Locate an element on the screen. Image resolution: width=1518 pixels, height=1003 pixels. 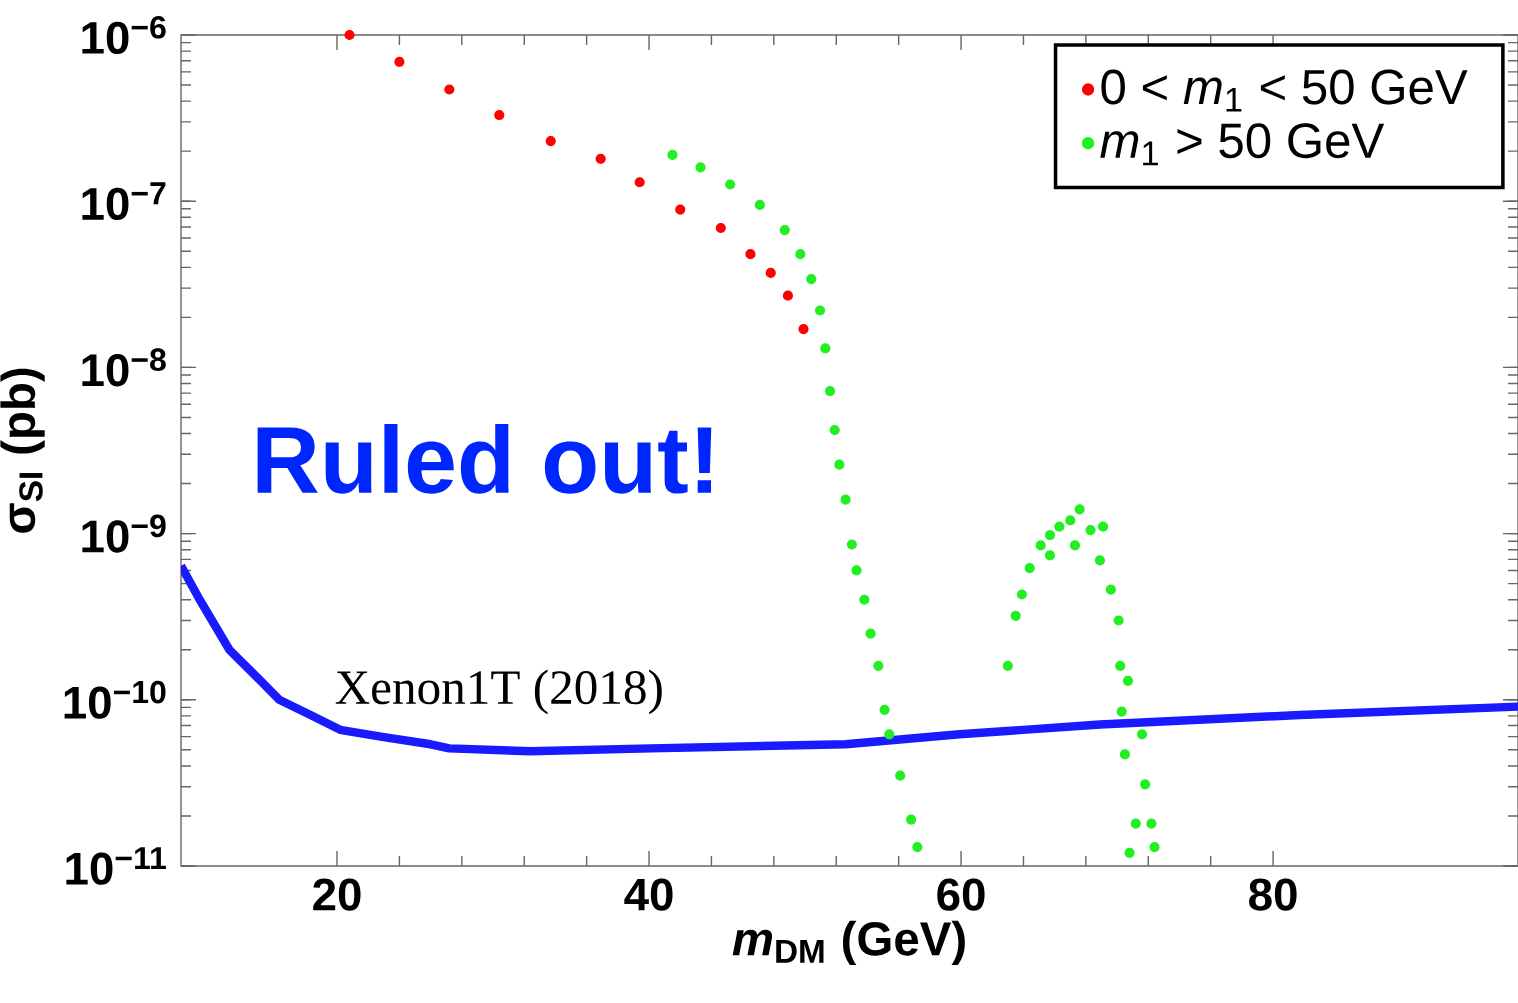
y-tick-label: 10$^{−10}$ is located at coordinates (115, 699).